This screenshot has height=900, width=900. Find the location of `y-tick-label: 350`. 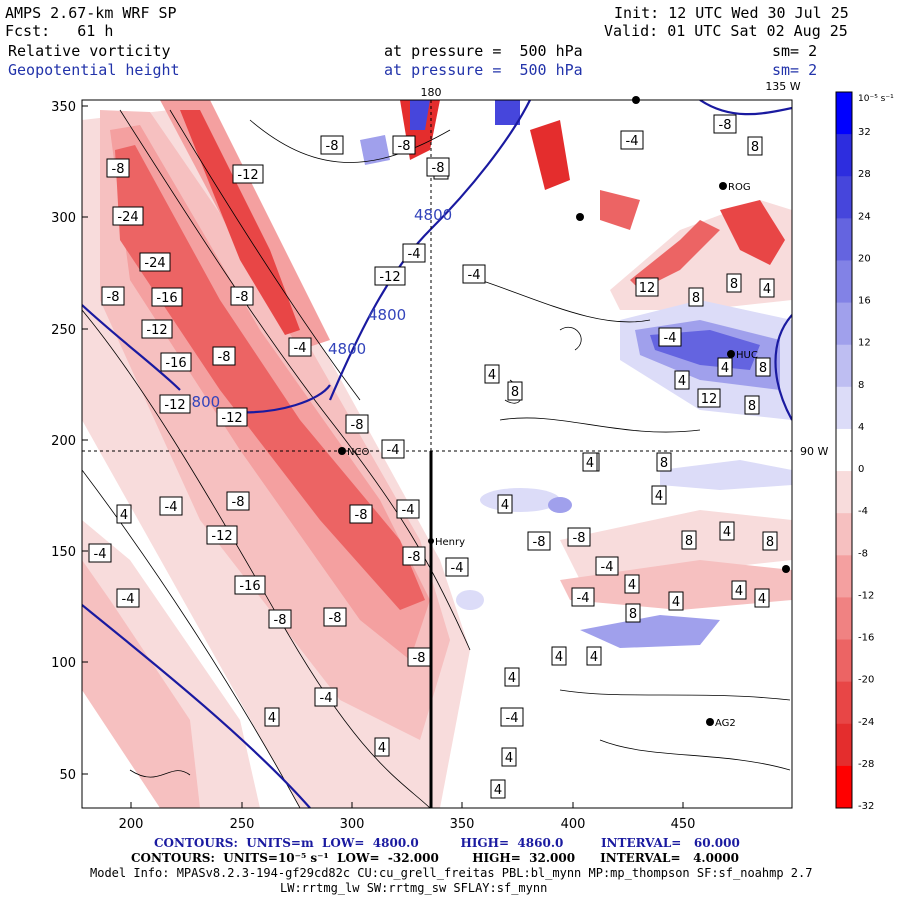

y-tick-label: 350 is located at coordinates (63, 107).